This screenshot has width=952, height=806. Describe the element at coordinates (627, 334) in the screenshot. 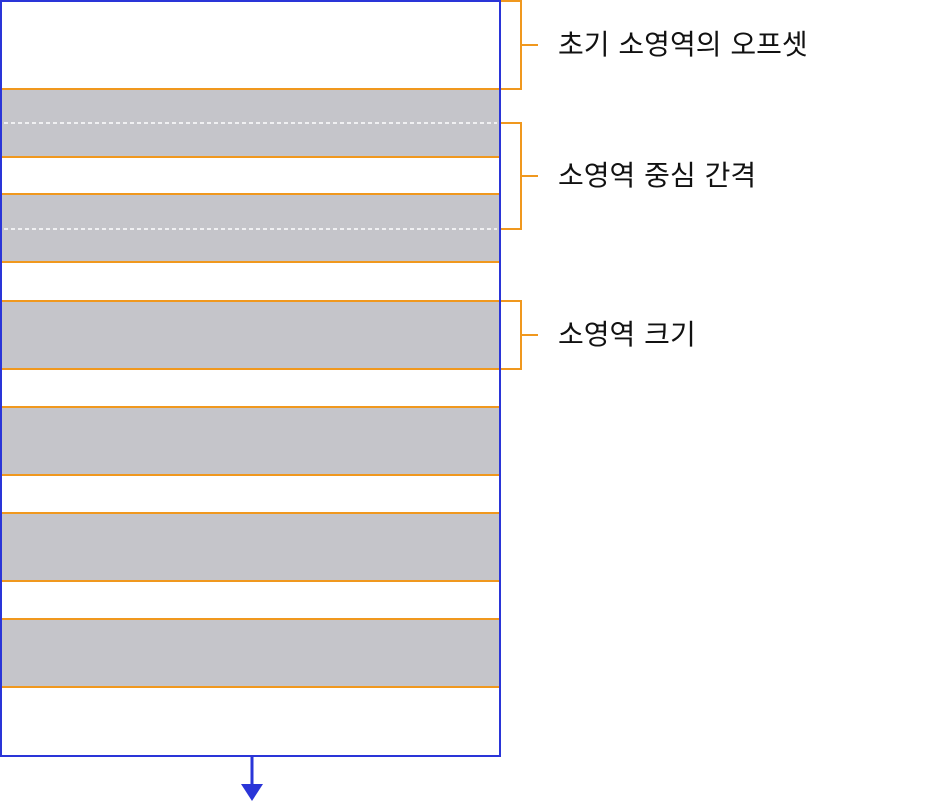

I see `annotation-label: 소영역 크기` at that location.